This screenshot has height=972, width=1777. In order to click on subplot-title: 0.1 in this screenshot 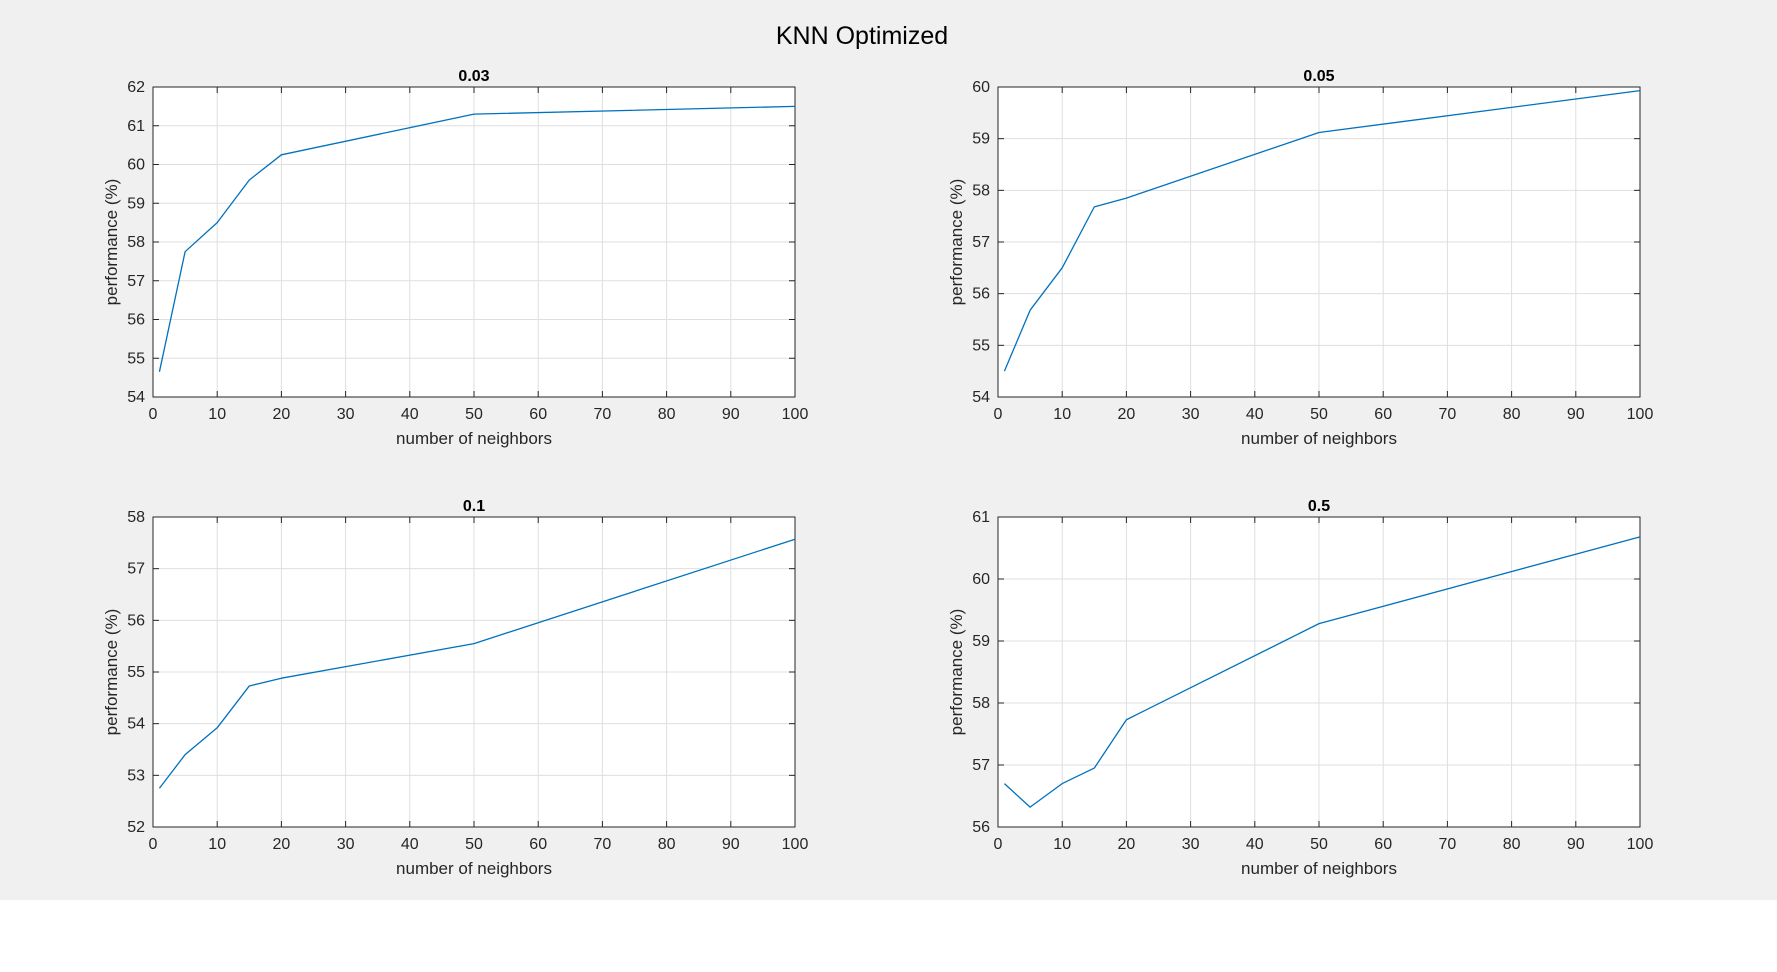, I will do `click(474, 506)`.